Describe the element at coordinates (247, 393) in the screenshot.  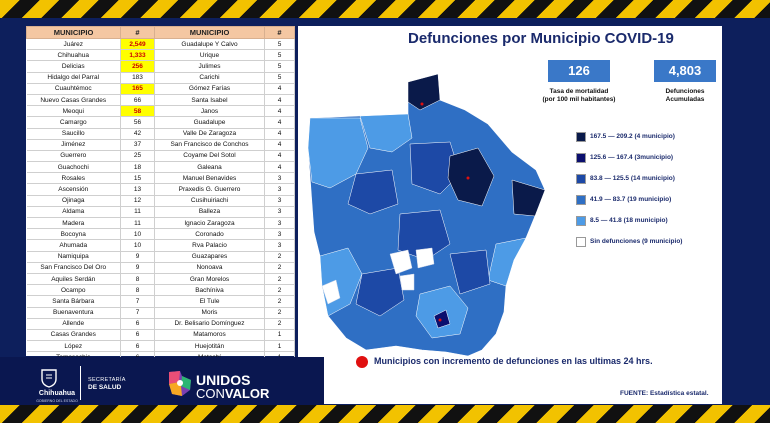
I see `unidos-label-valor: VALOR` at that location.